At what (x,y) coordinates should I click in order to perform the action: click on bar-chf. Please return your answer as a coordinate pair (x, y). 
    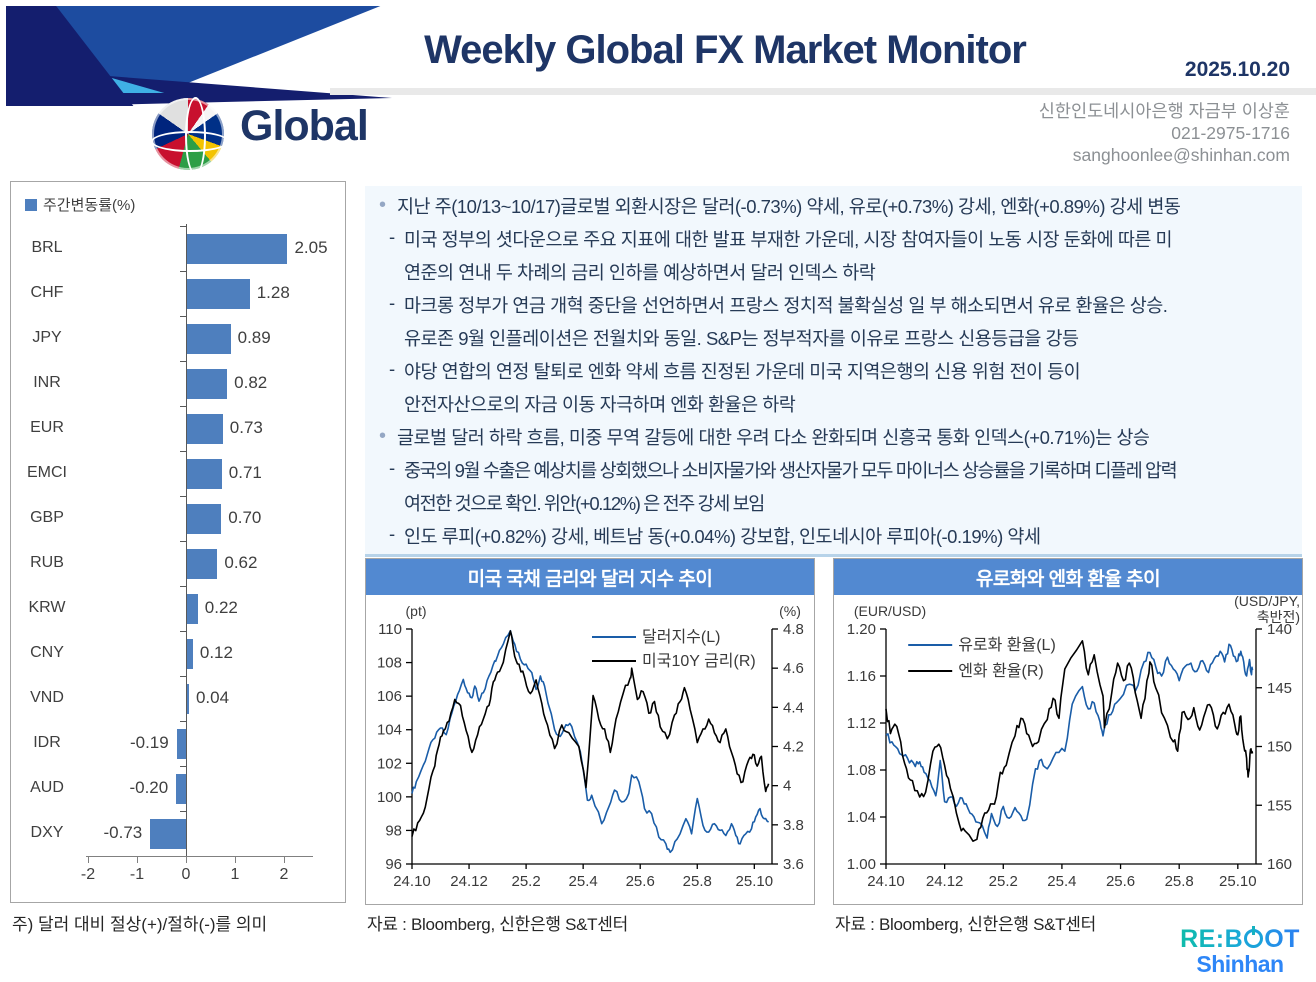
    Looking at the image, I should click on (218, 293).